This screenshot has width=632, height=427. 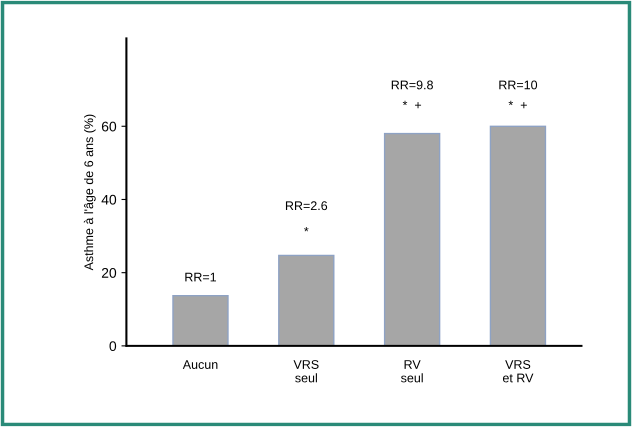 I want to click on x-tick-label: RV seul, so click(x=412, y=371).